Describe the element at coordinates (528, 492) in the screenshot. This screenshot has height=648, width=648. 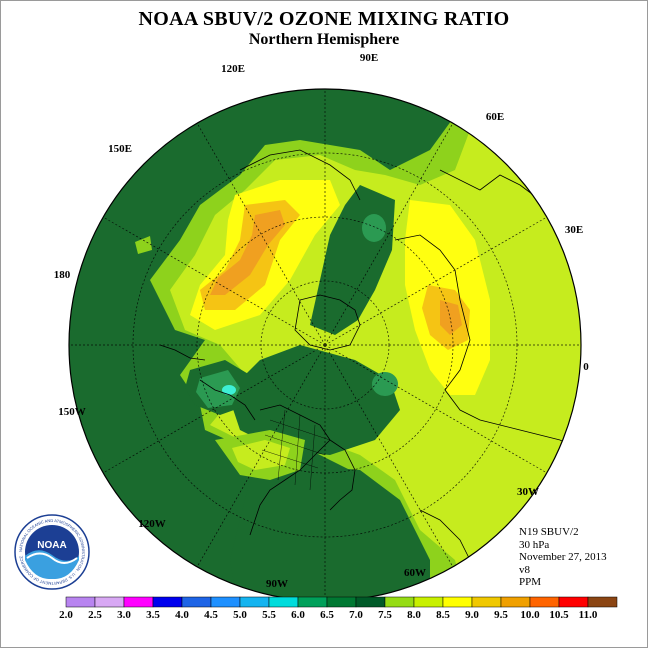
I see `lon-label-30w: 30W` at that location.